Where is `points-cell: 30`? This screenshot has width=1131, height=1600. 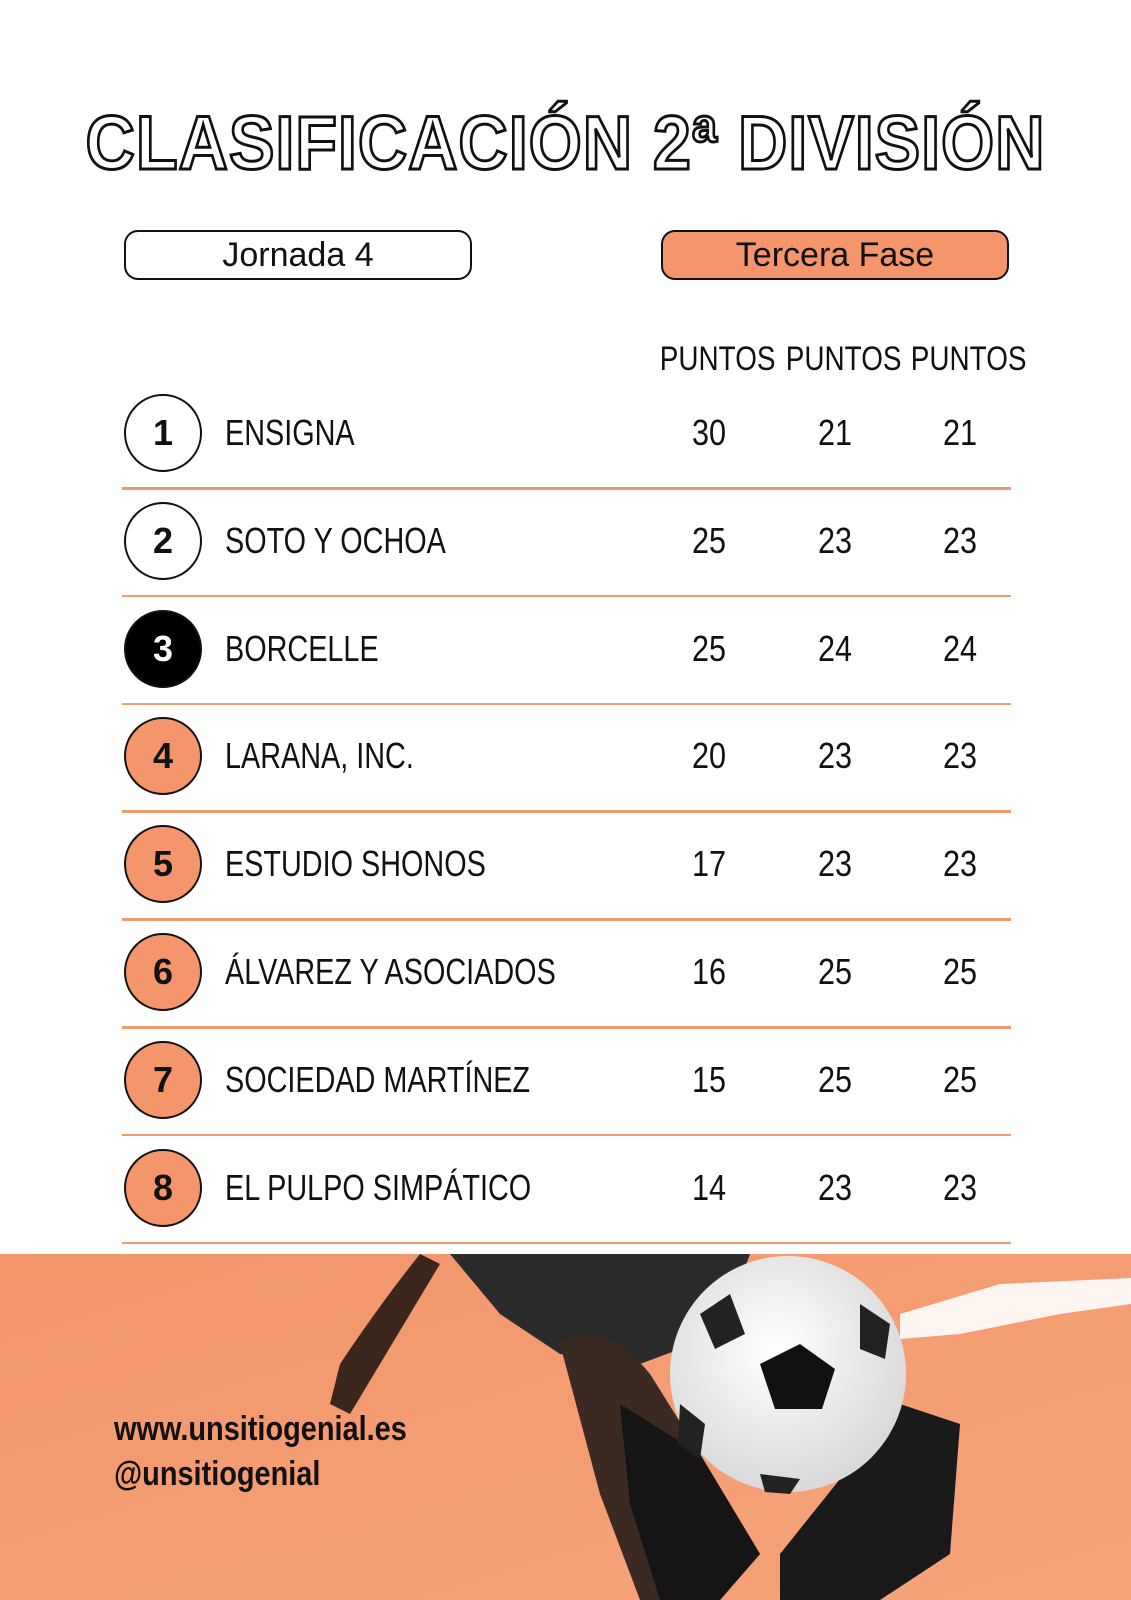 points-cell: 30 is located at coordinates (709, 432).